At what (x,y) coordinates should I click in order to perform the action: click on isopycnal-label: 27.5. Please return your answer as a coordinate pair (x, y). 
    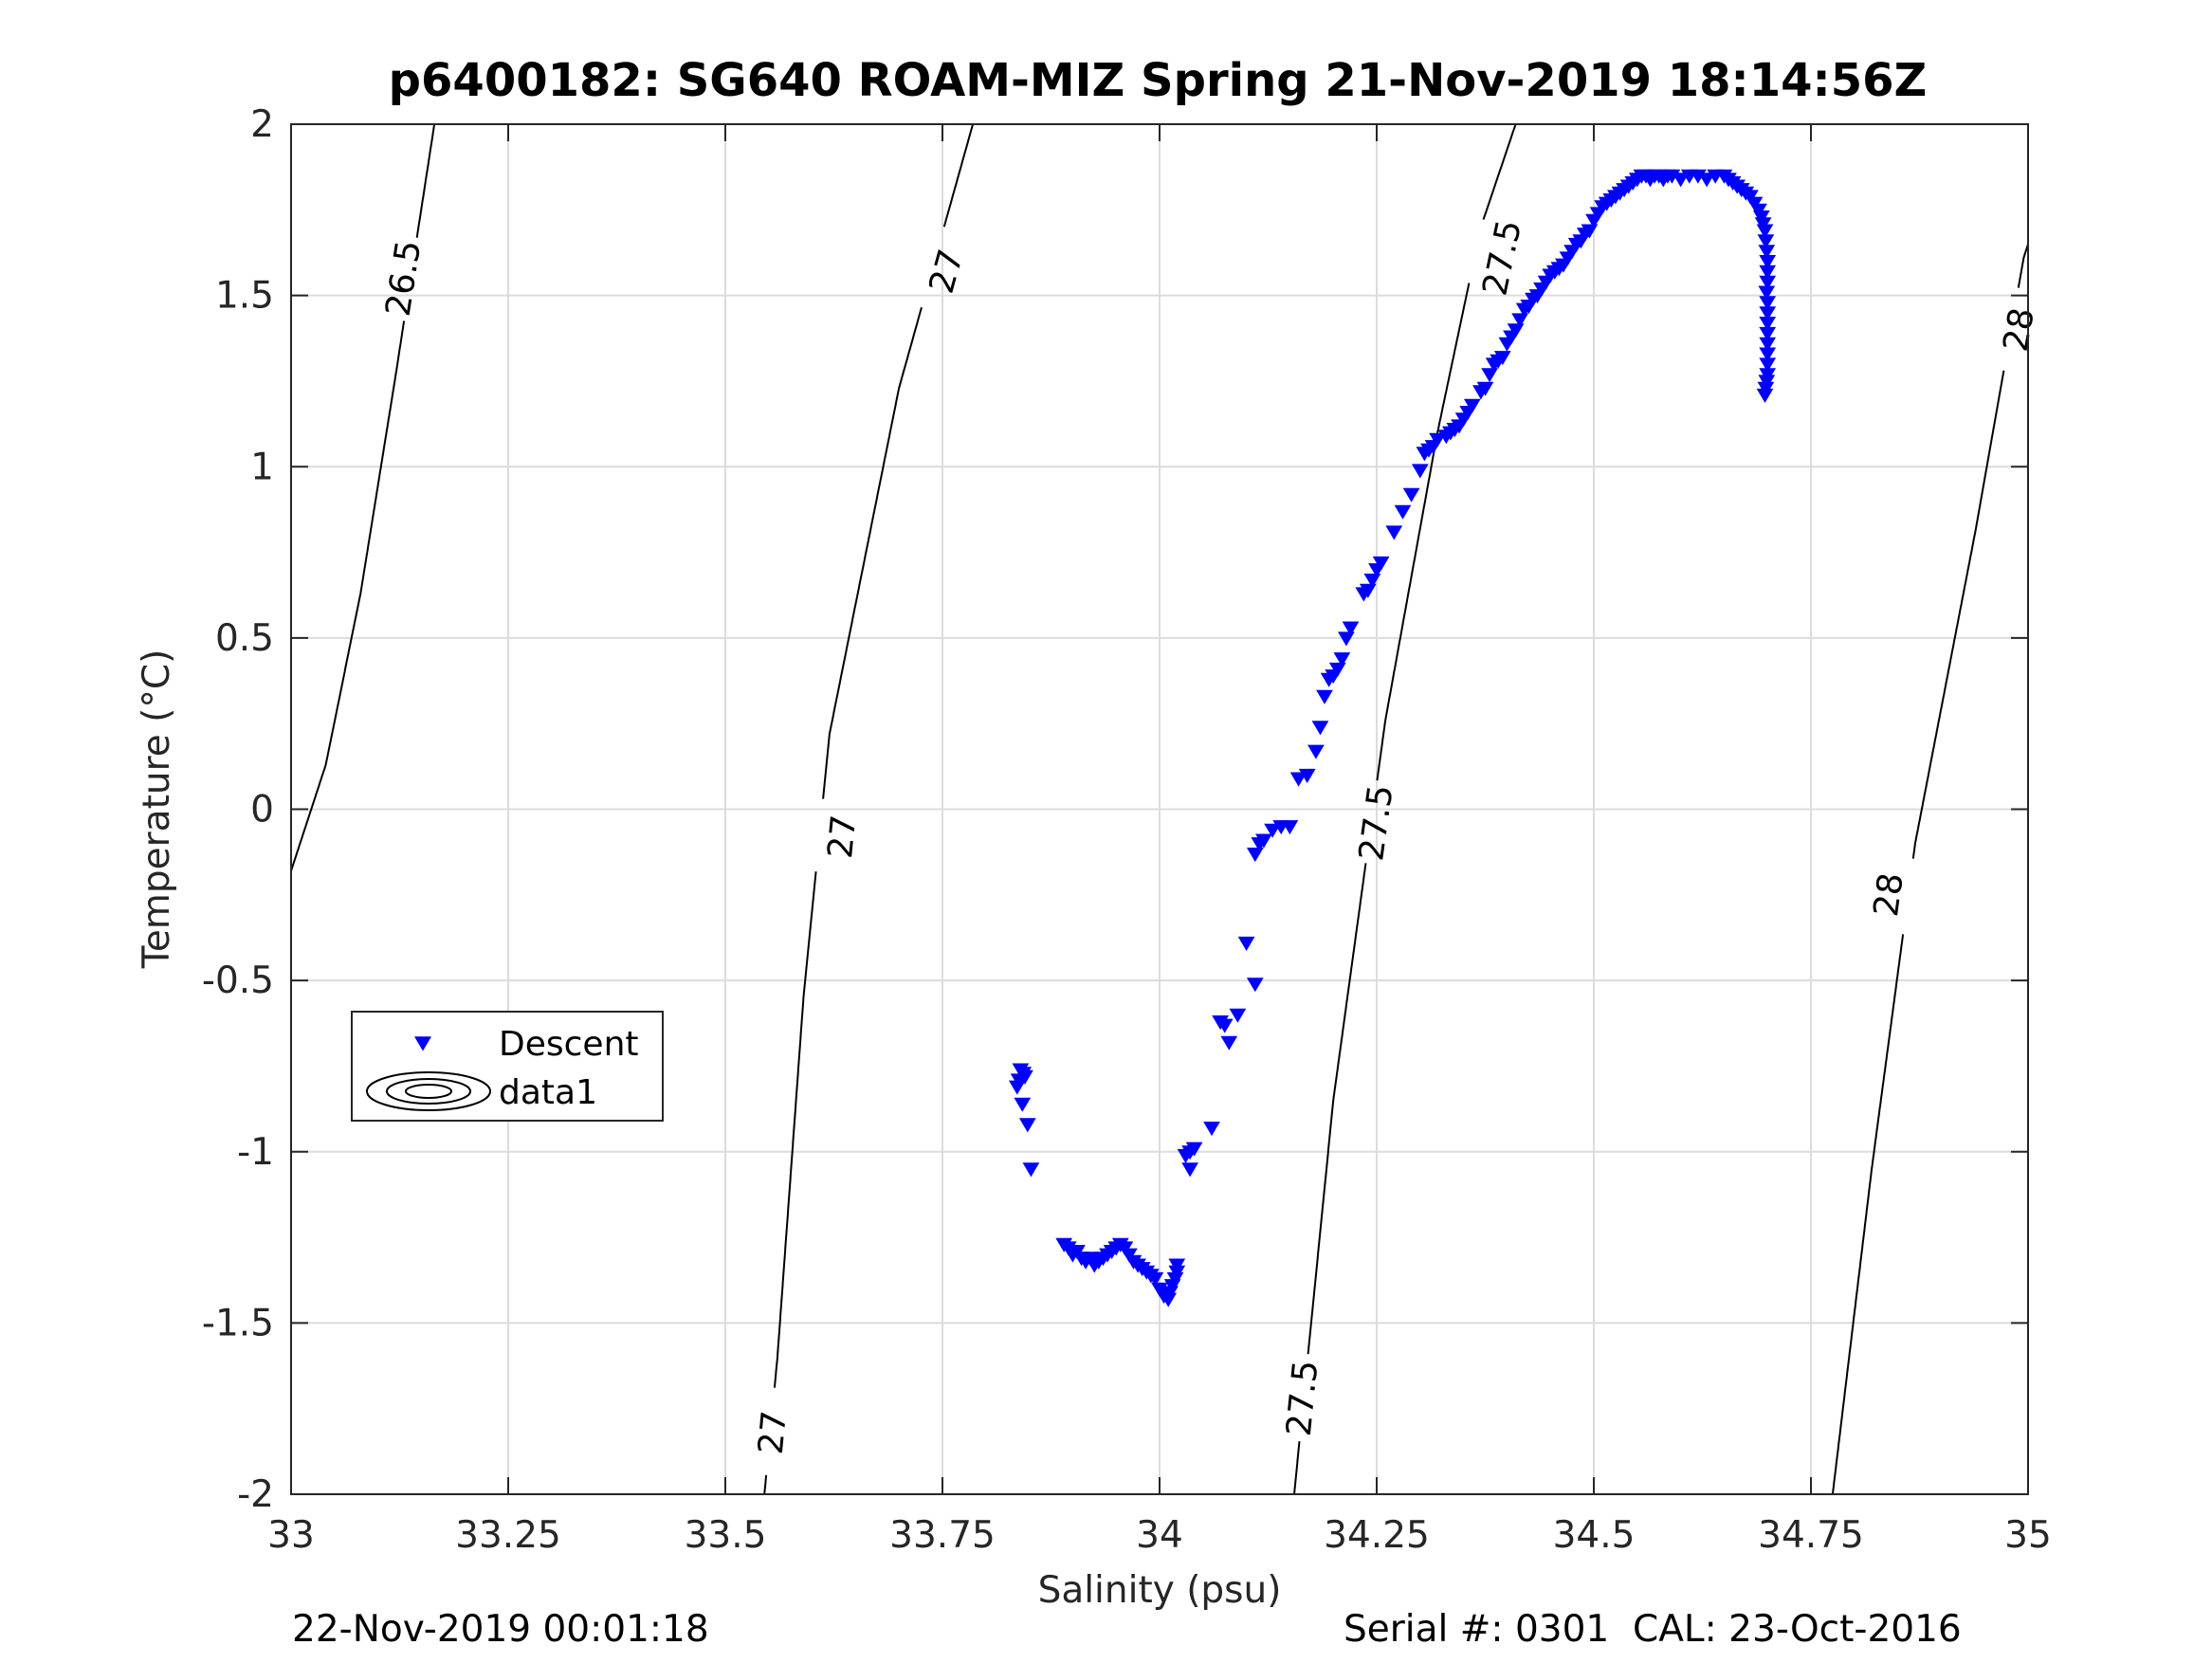
    Looking at the image, I should click on (1303, 1398).